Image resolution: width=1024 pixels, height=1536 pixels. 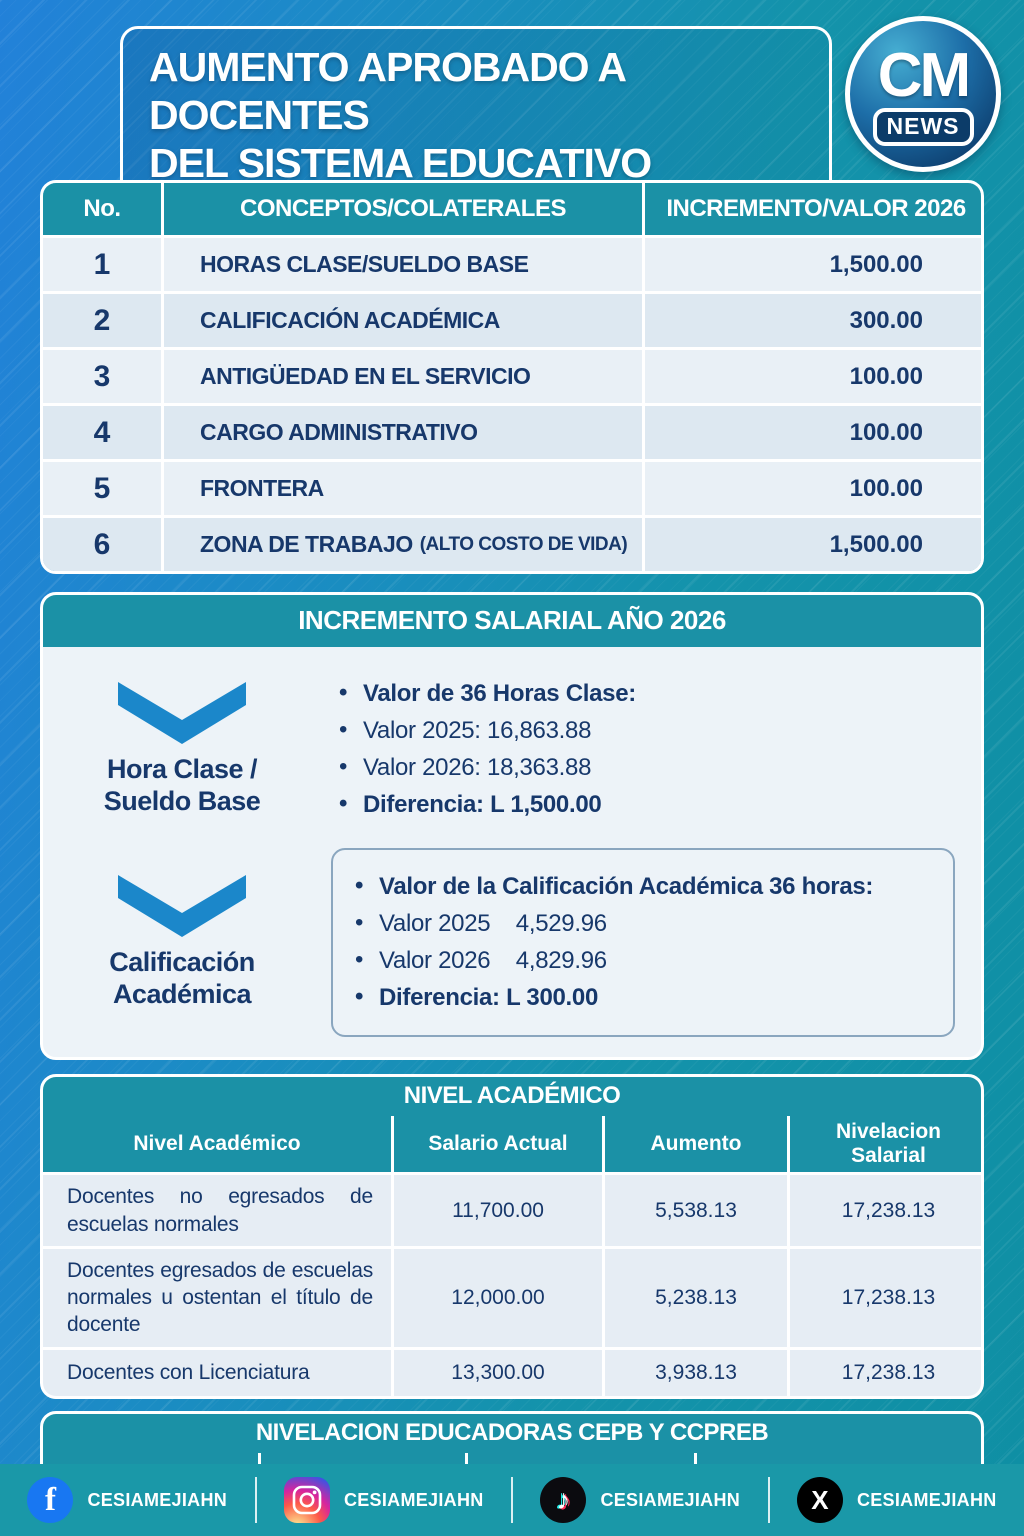 I want to click on social-item-instagram: CESIAMEJIAHN, so click(x=383, y=1500).